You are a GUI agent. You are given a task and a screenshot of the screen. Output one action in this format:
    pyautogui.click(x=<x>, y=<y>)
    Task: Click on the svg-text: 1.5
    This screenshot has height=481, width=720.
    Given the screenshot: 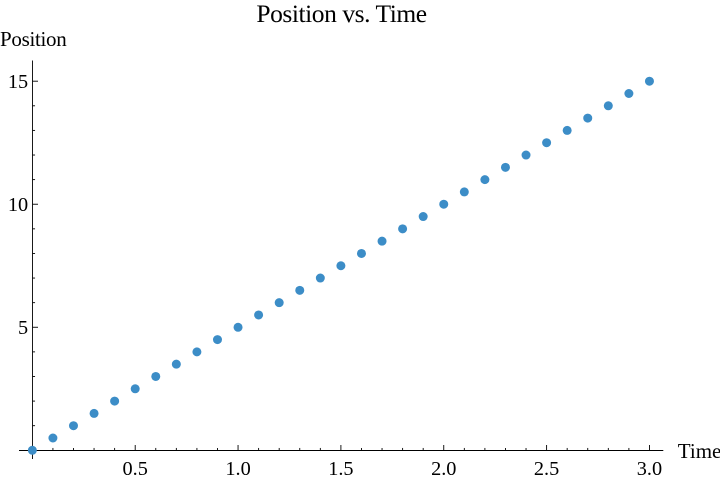 What is the action you would take?
    pyautogui.click(x=340, y=469)
    